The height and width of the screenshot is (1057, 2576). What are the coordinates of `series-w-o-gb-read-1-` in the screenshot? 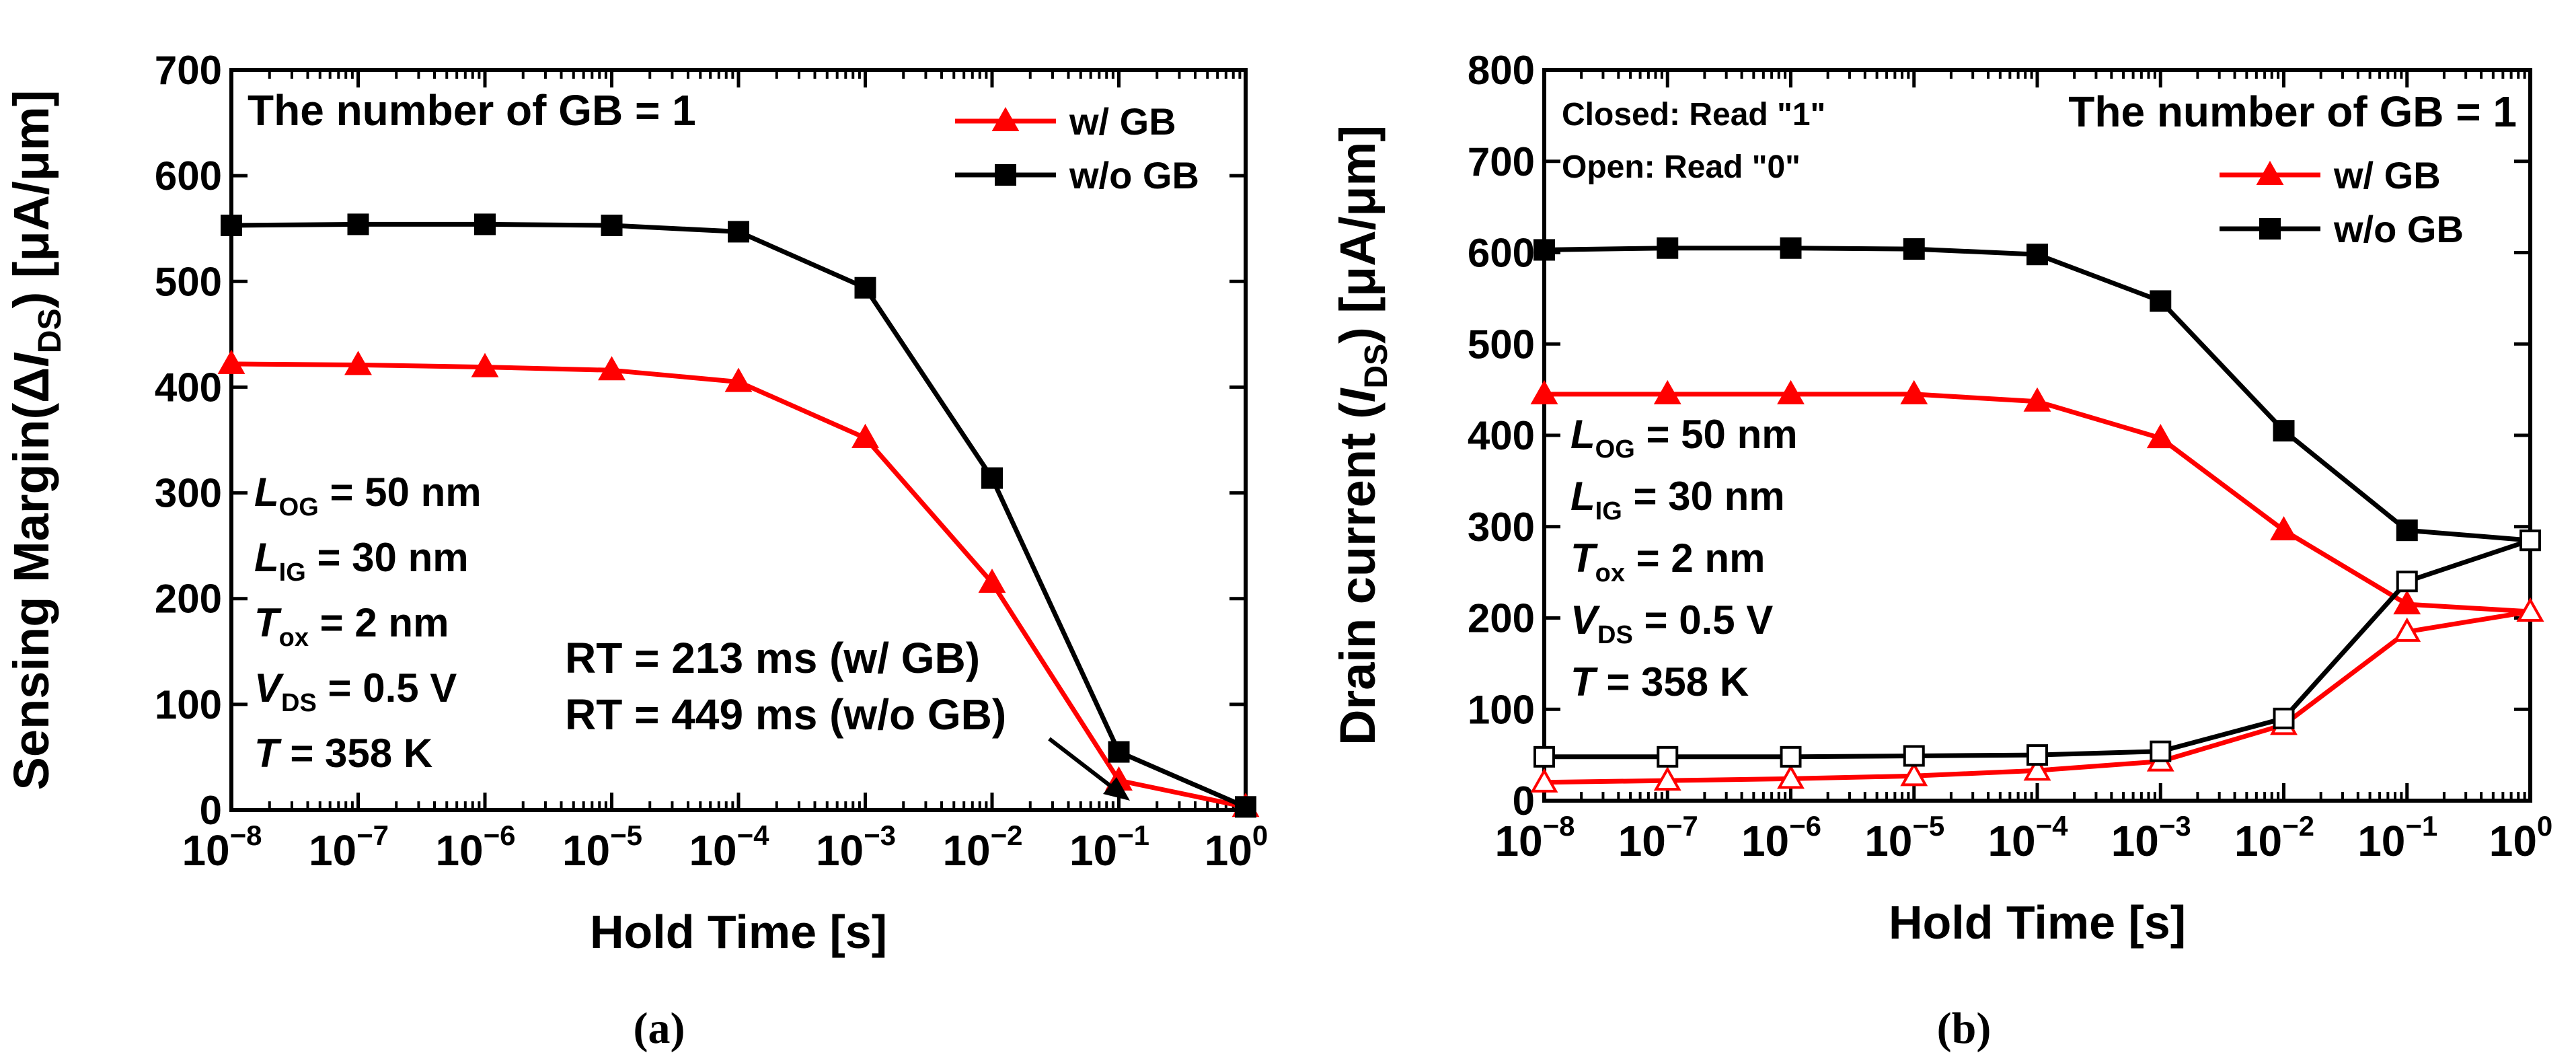 It's located at (2037, 395).